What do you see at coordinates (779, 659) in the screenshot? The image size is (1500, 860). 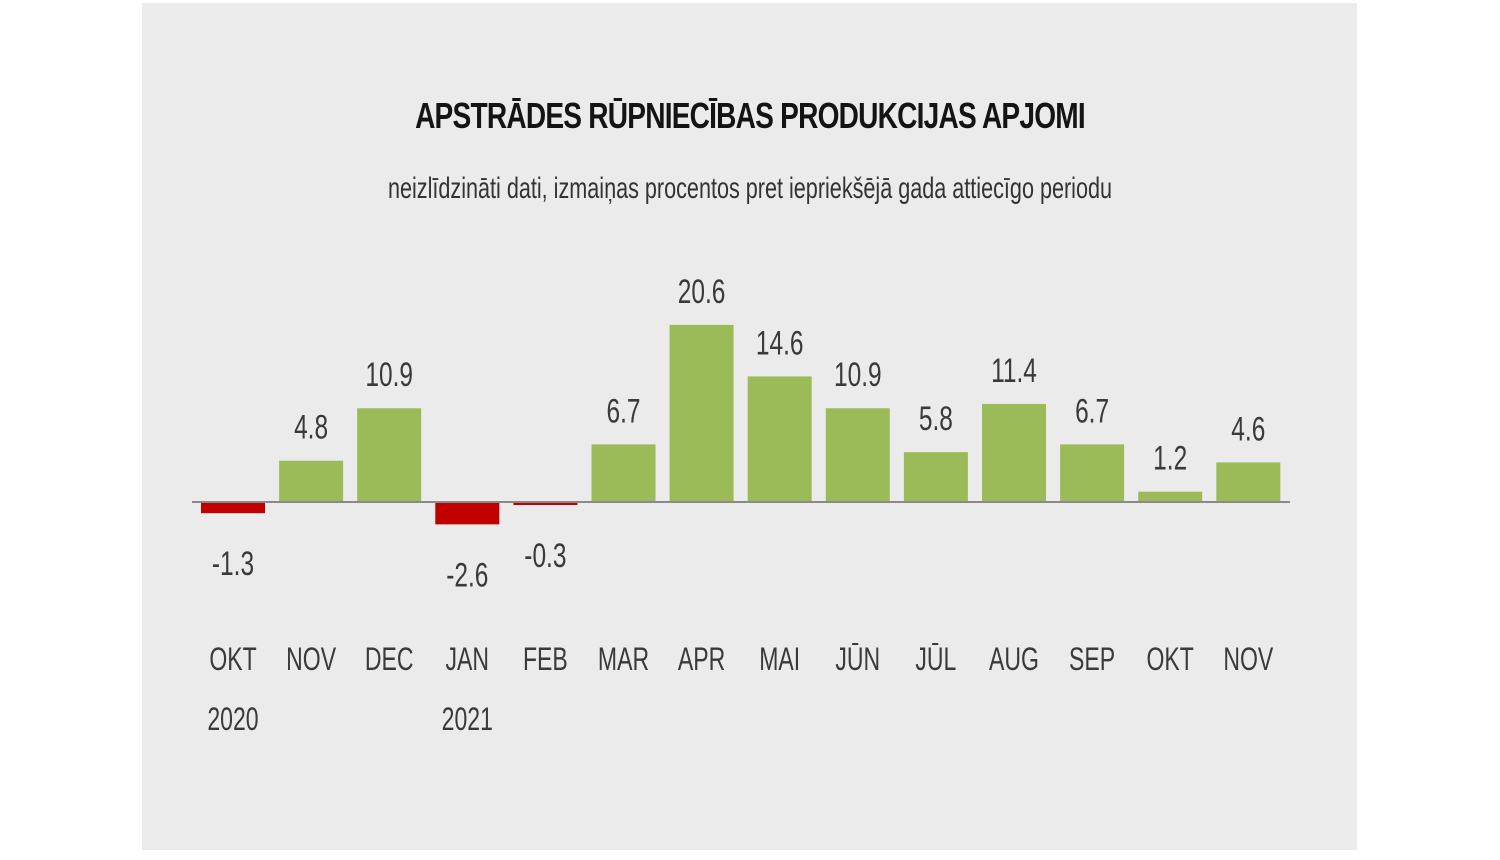 I see `category-label: MAI` at bounding box center [779, 659].